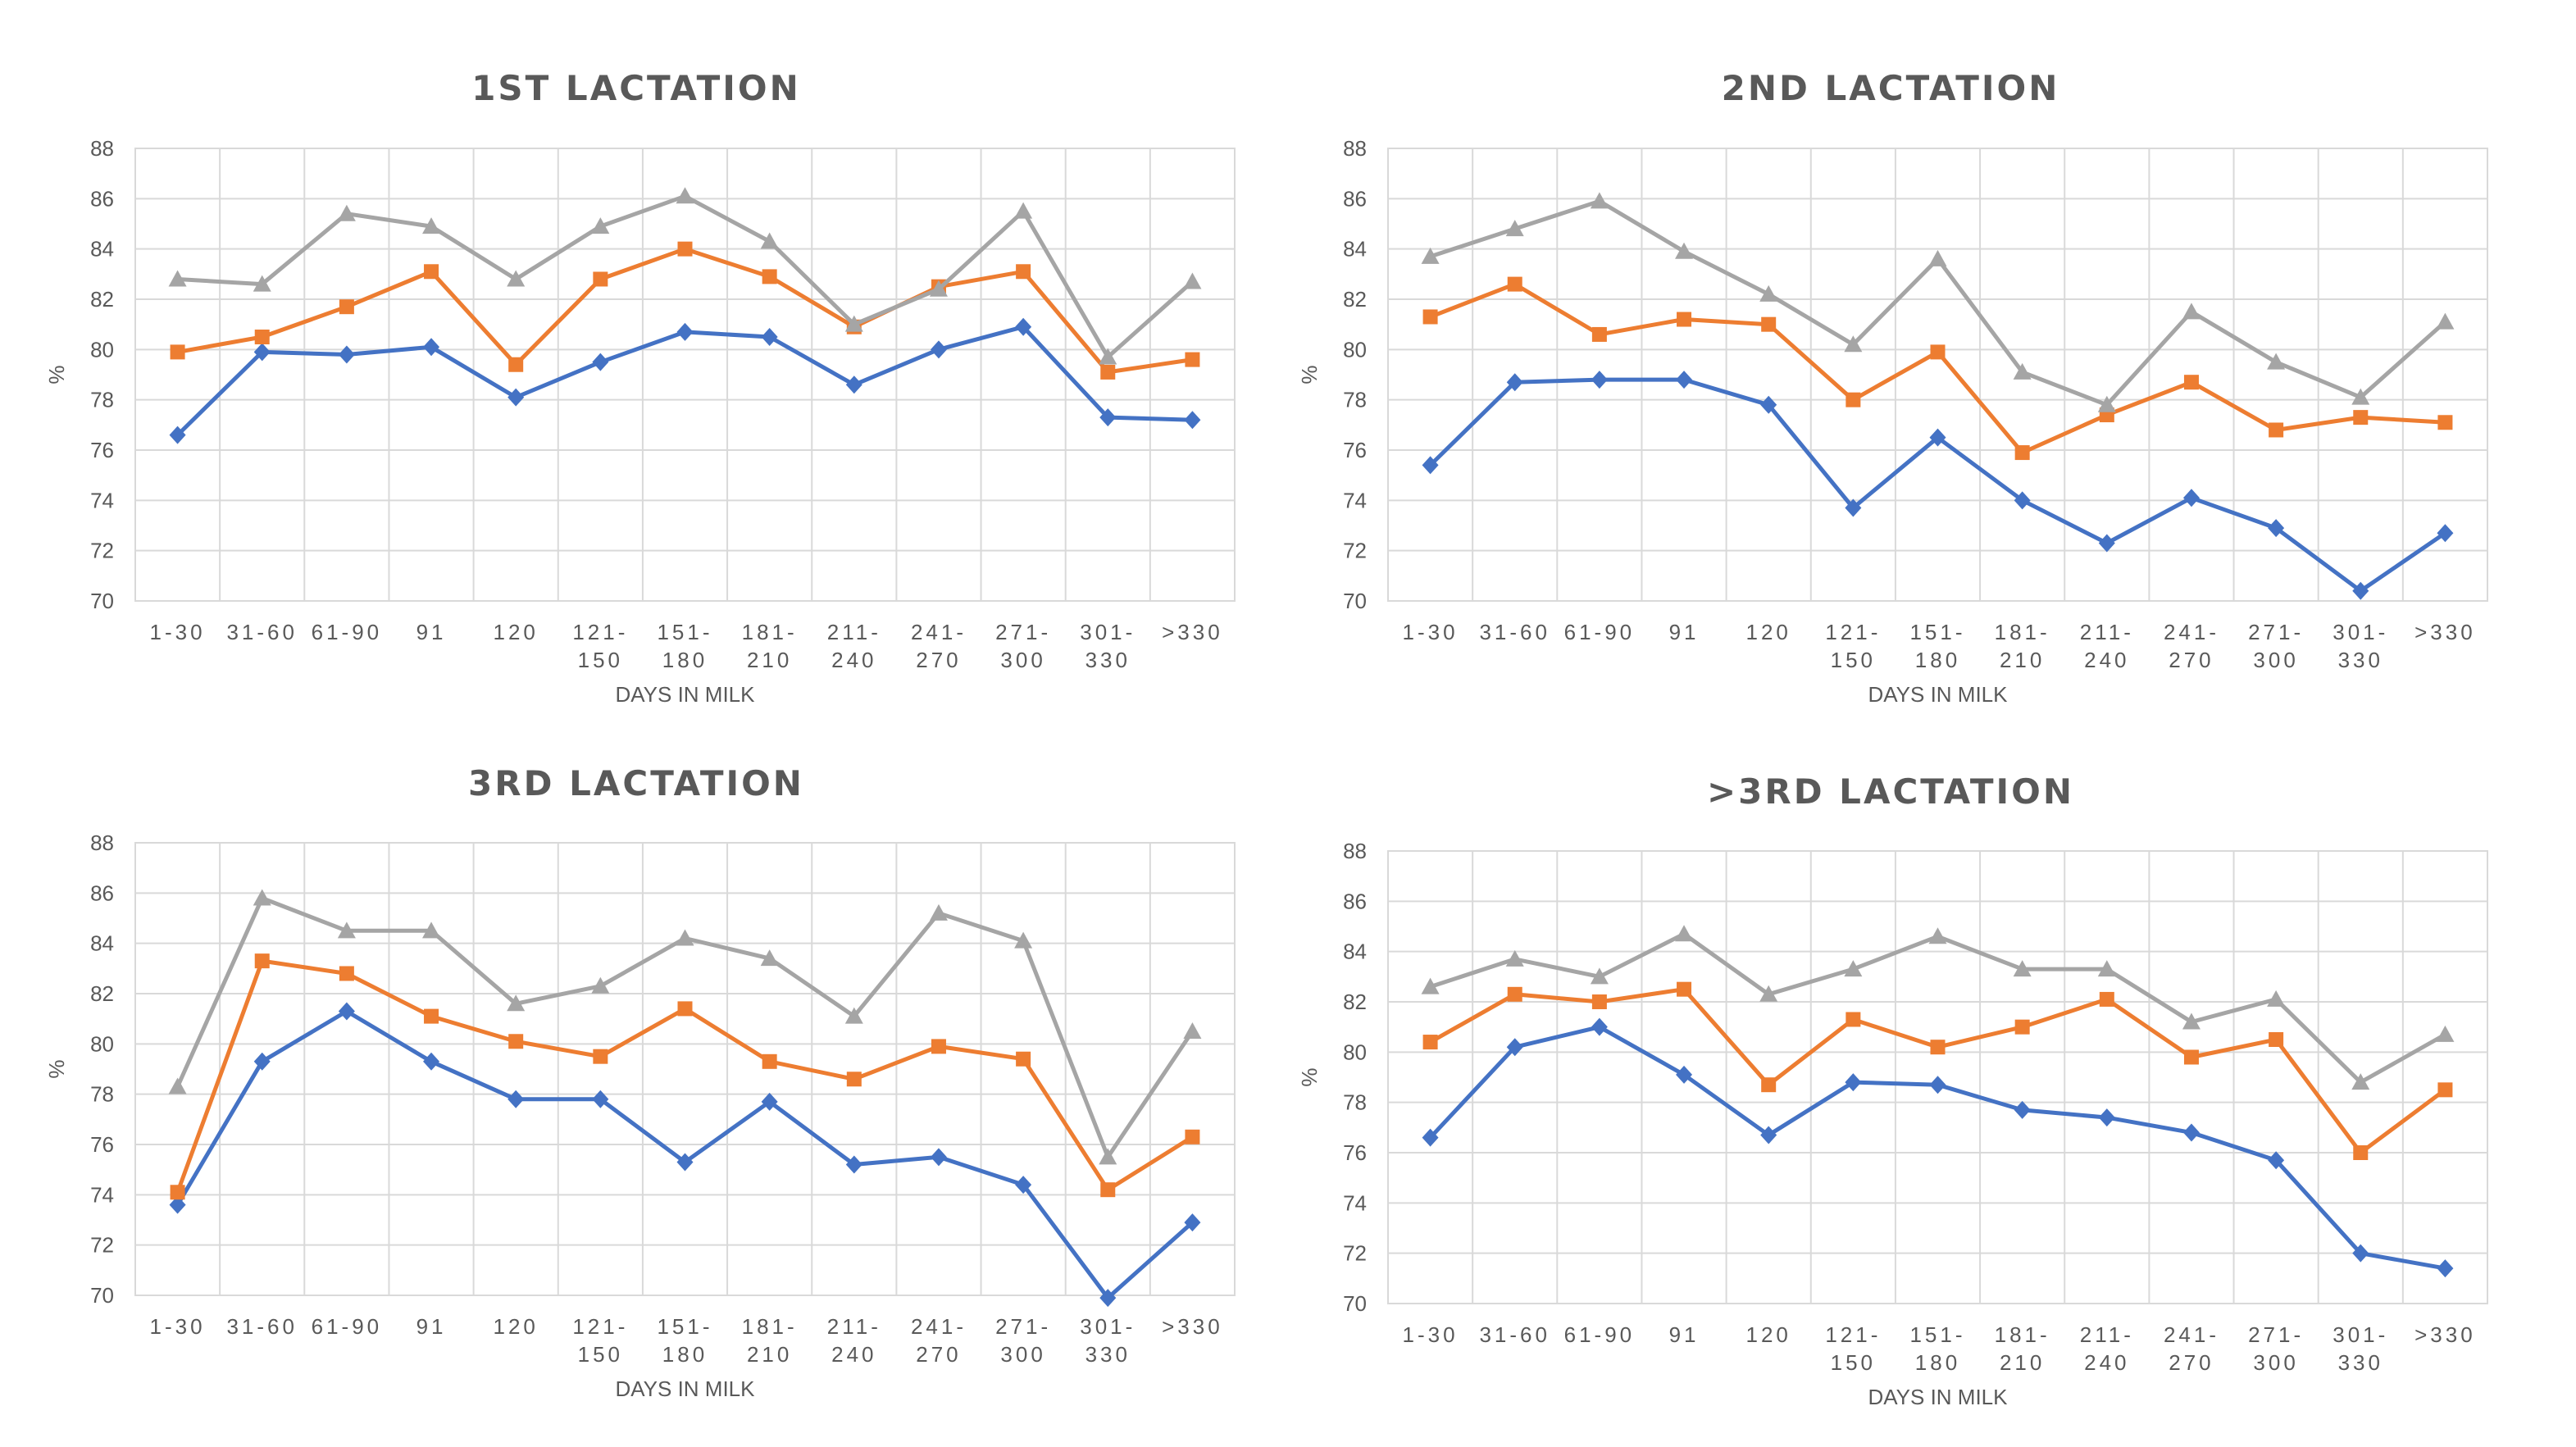 Image resolution: width=2576 pixels, height=1447 pixels. I want to click on y-tick-label: 70, so click(102, 1295).